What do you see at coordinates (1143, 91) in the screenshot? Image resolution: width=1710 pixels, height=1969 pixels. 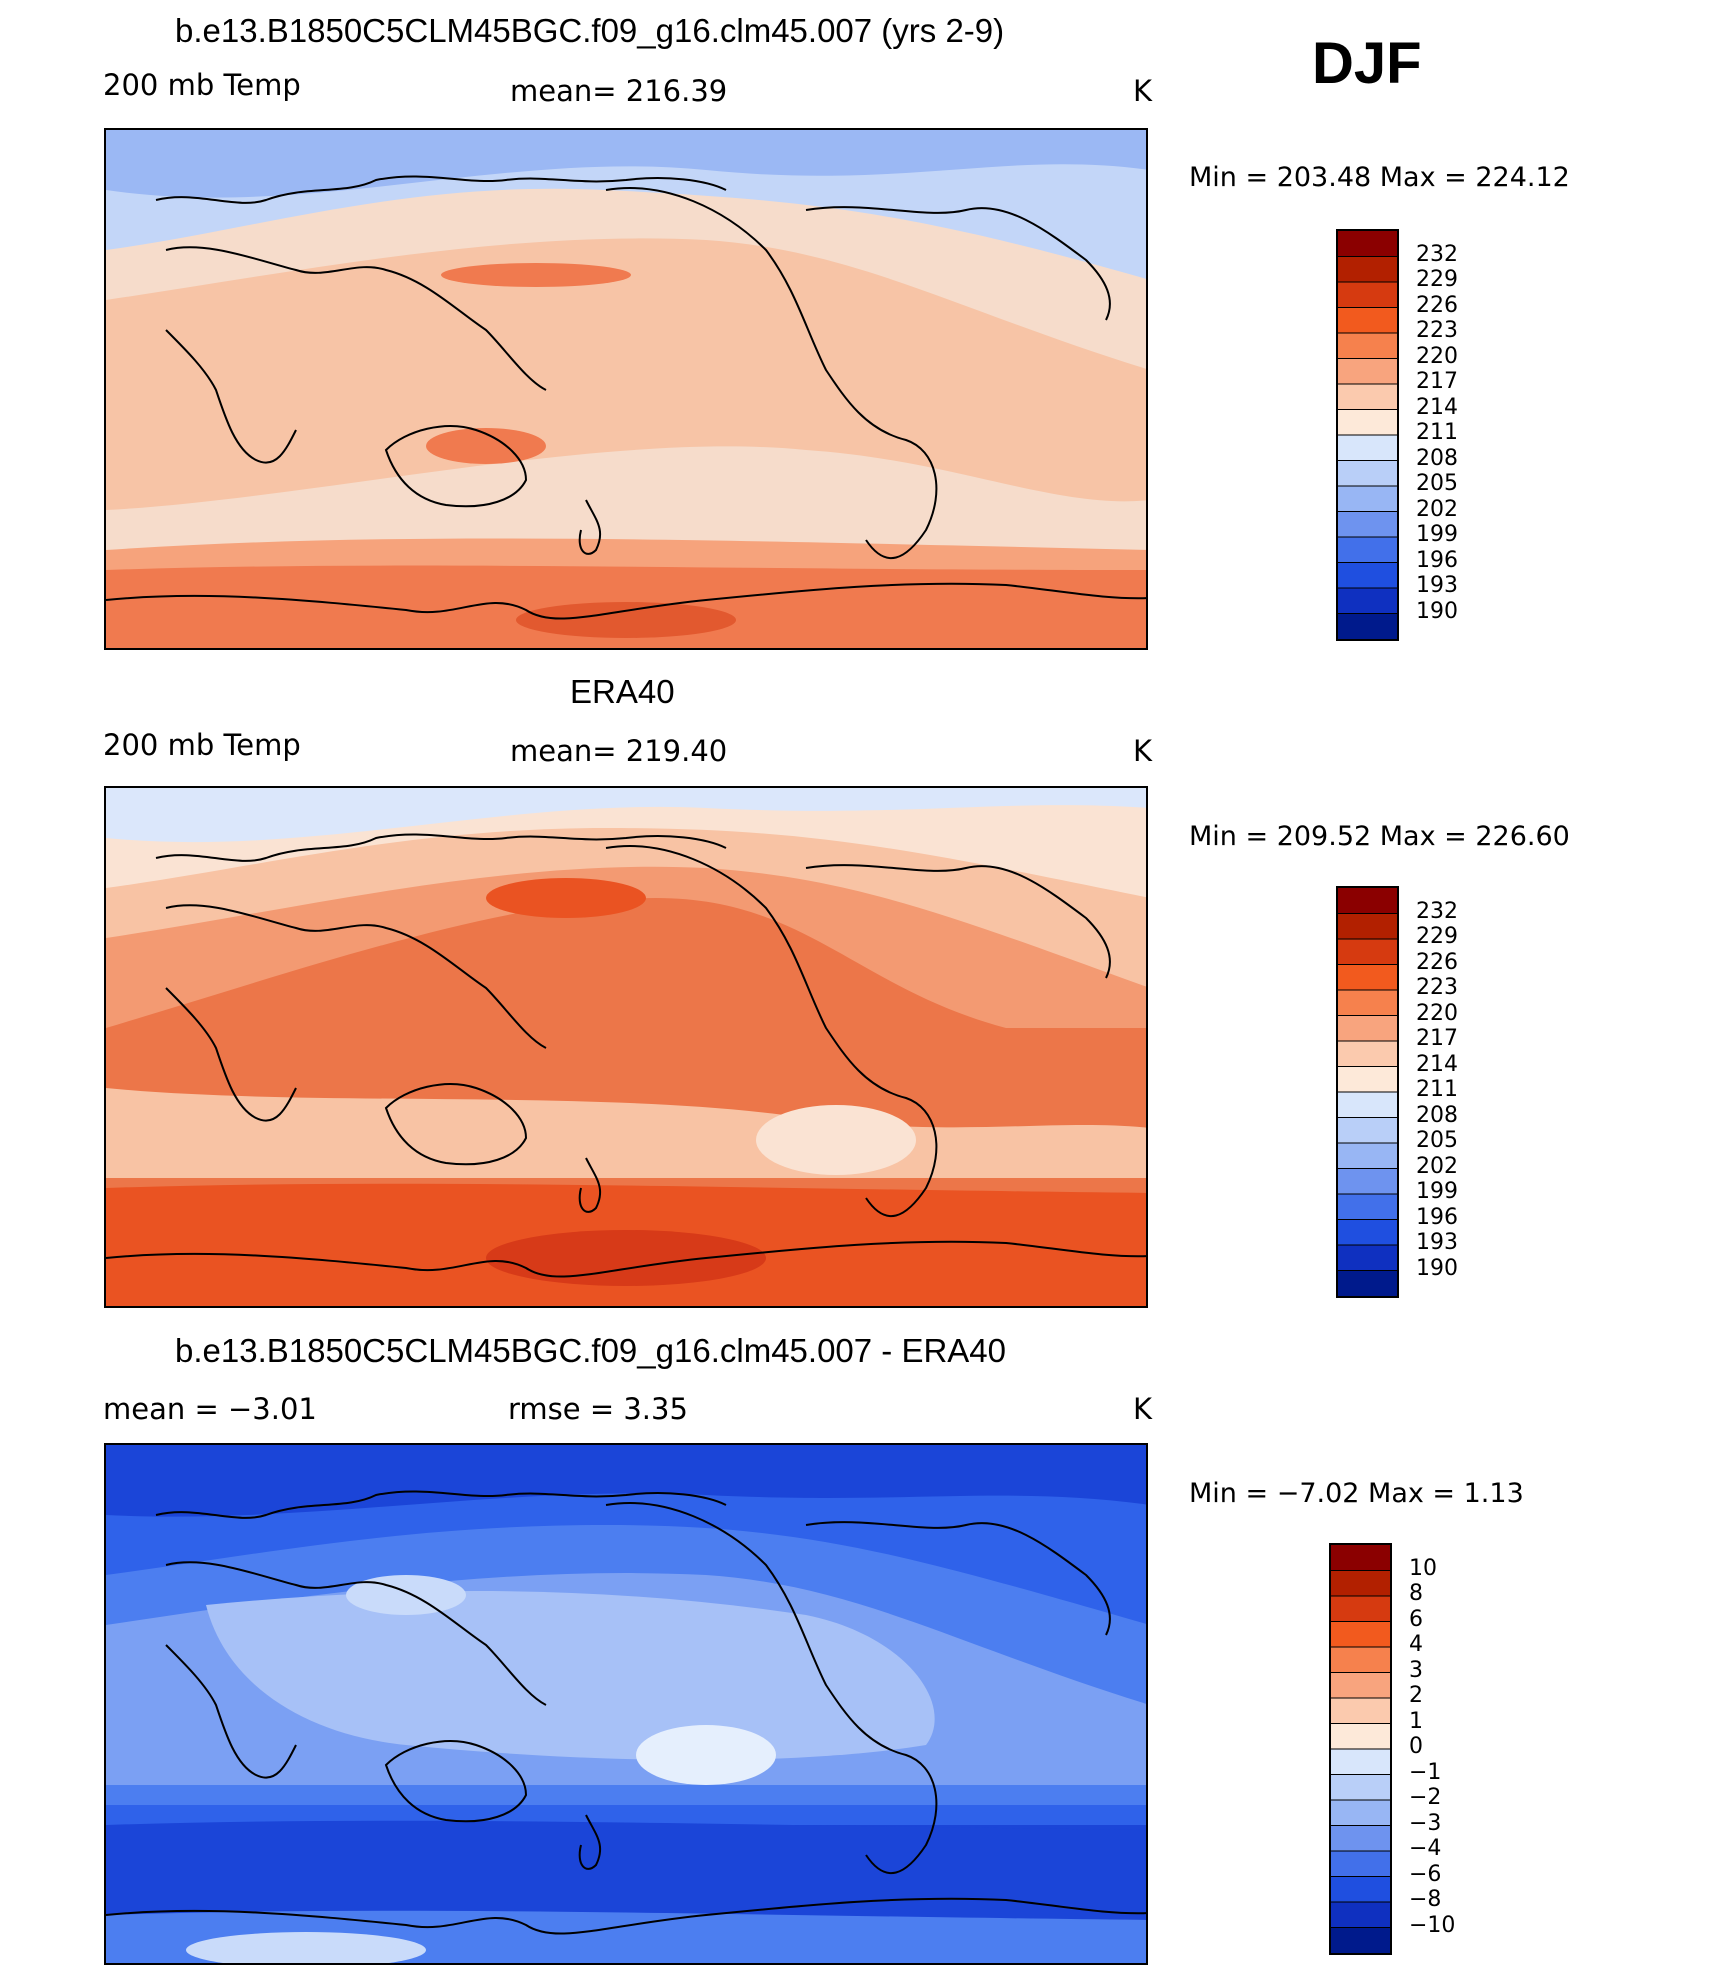 I see `panel1-units: K` at bounding box center [1143, 91].